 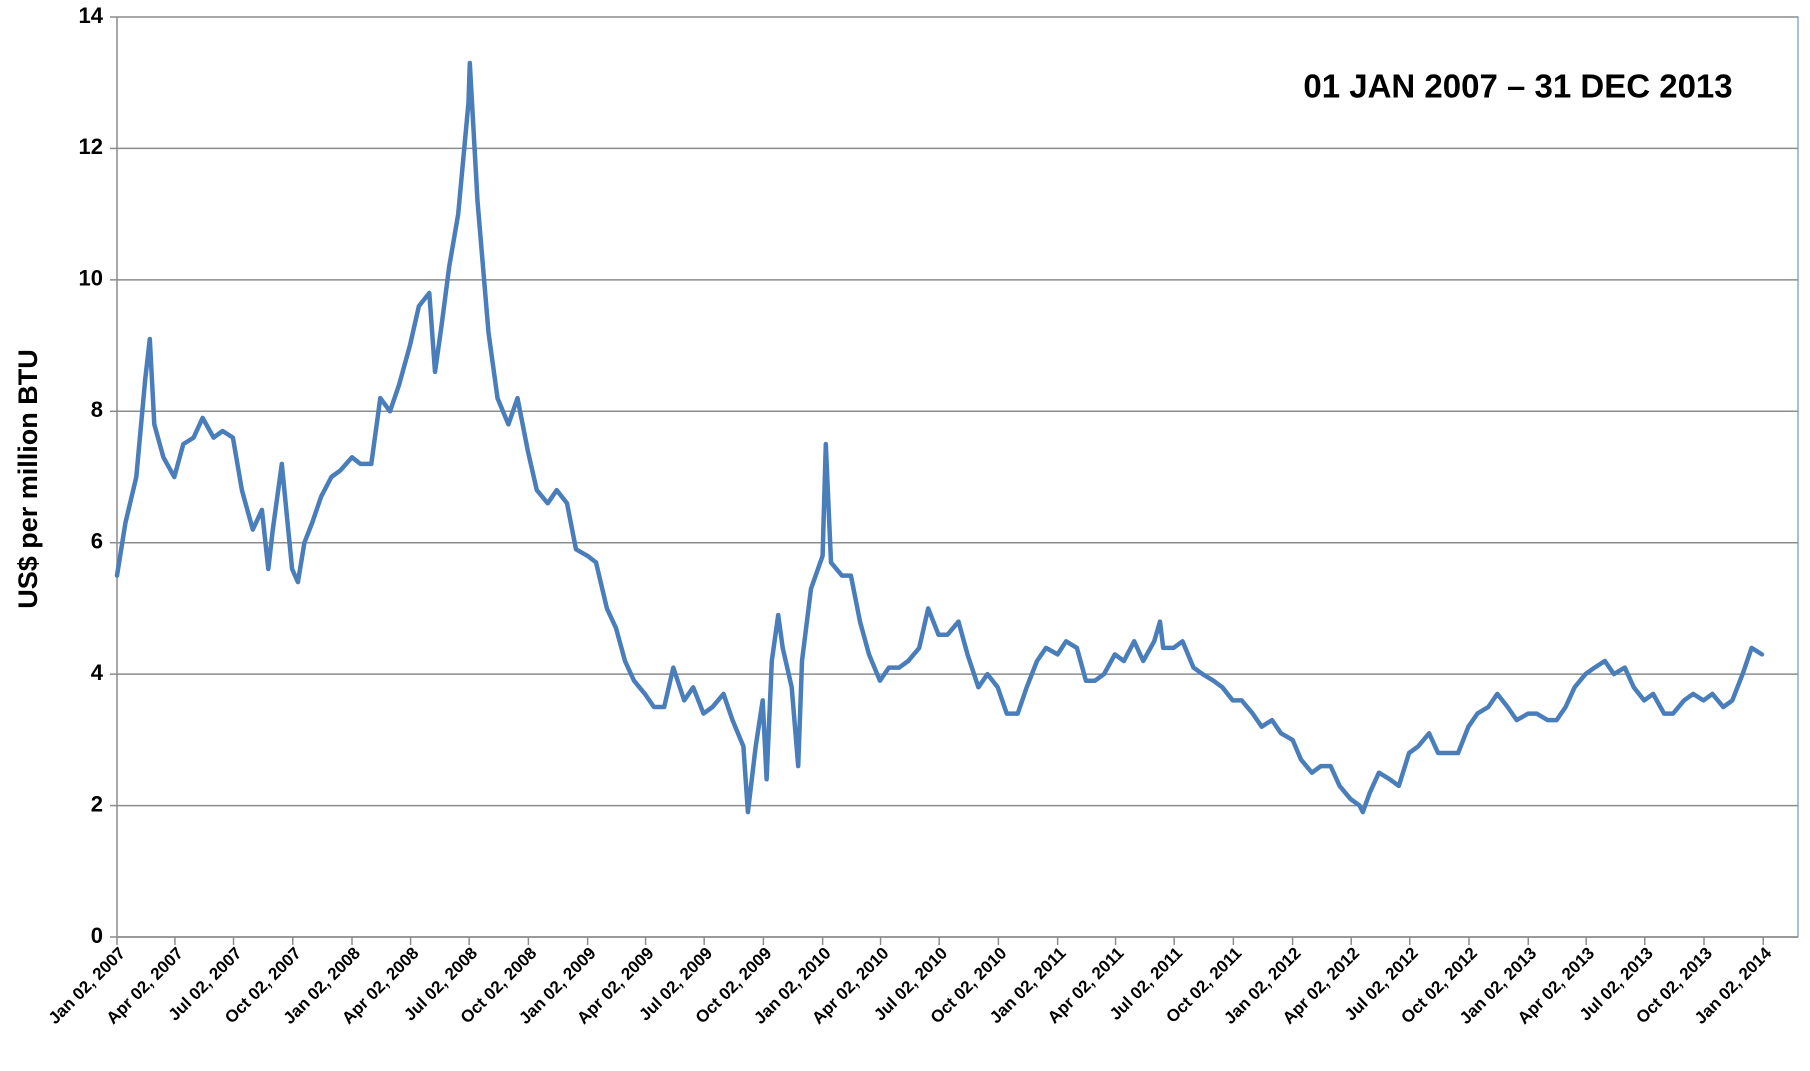 What do you see at coordinates (97, 541) in the screenshot?
I see `y-tick-label: 6` at bounding box center [97, 541].